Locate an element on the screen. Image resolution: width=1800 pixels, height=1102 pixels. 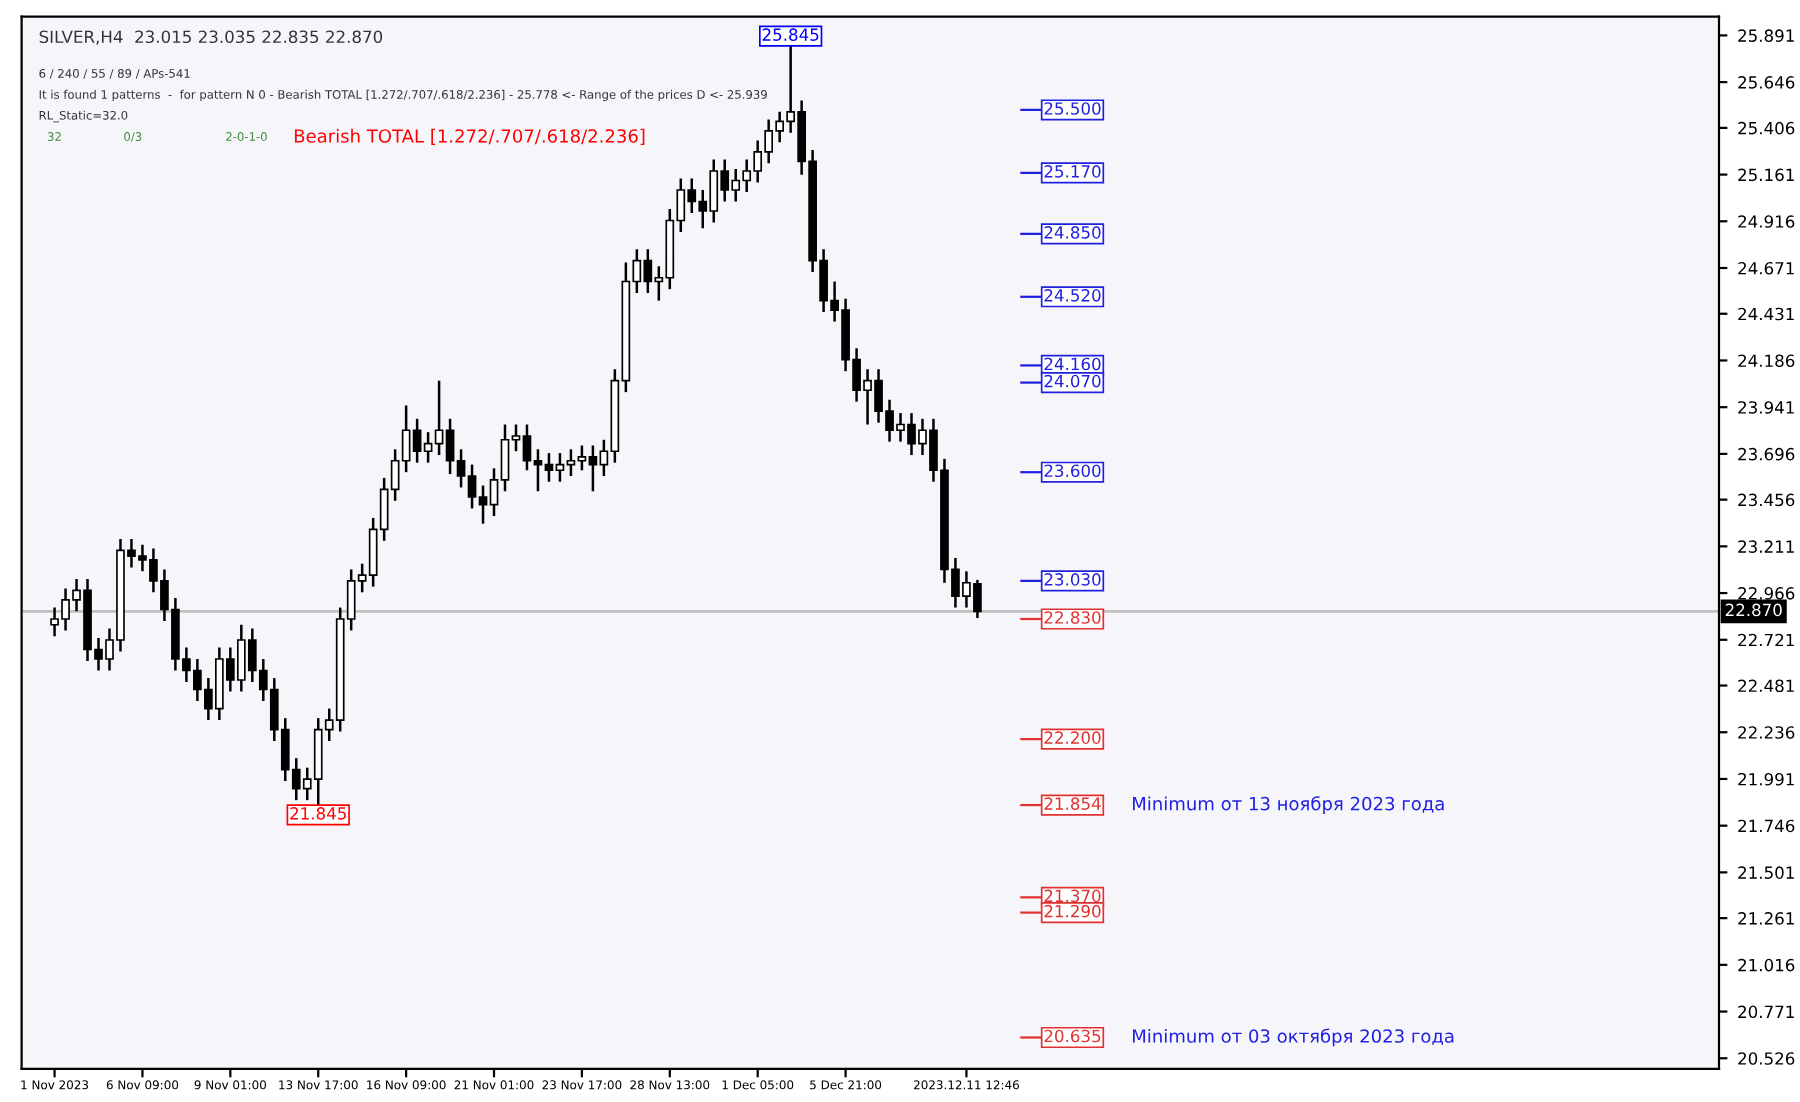
annotation: 23.030 is located at coordinates (1072, 579).